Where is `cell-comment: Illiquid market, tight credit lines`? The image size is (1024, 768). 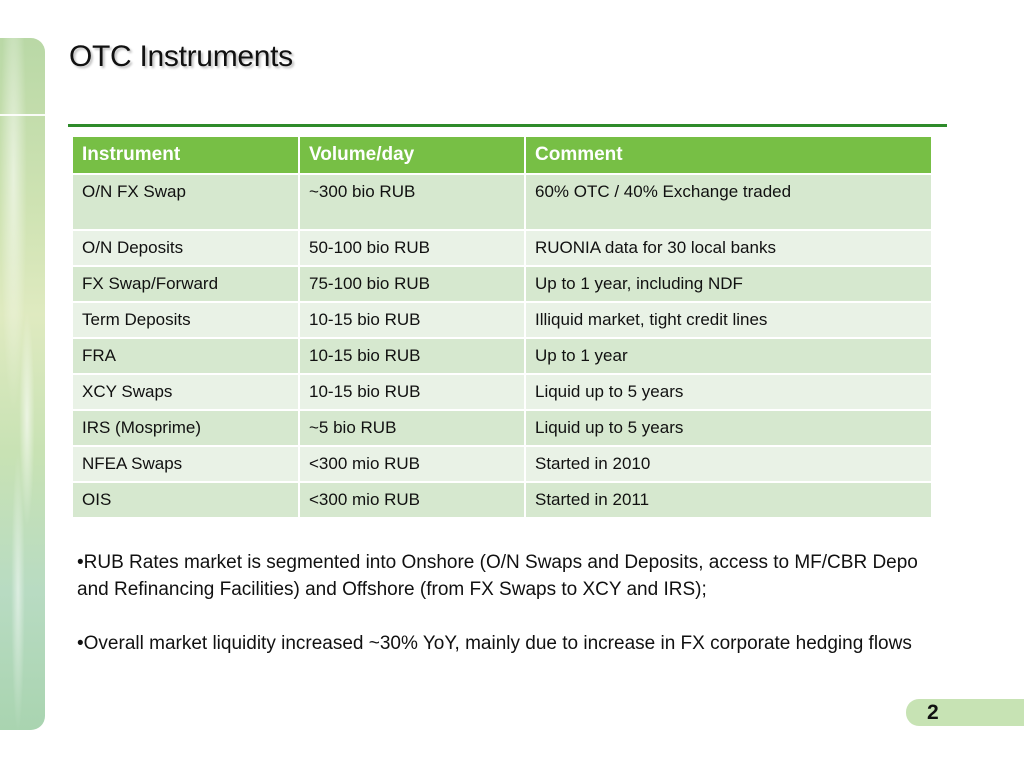
cell-comment: Illiquid market, tight credit lines is located at coordinates (728, 320).